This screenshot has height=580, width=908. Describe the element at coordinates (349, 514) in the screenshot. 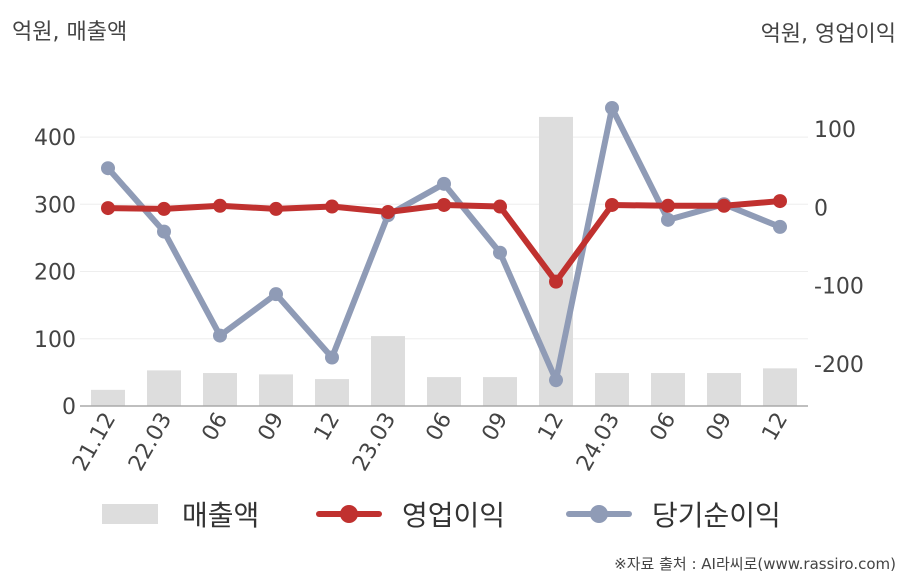

I see `legend-operating-profit-swatch` at that location.